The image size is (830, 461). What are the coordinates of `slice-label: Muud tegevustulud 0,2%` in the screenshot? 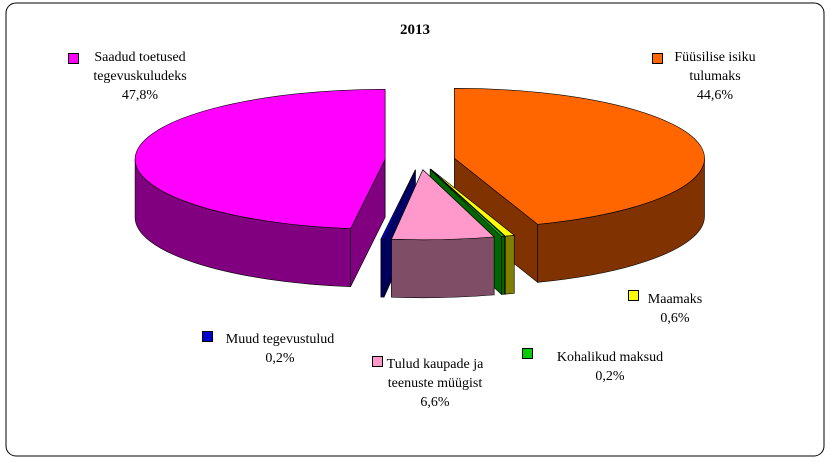 It's located at (280, 349).